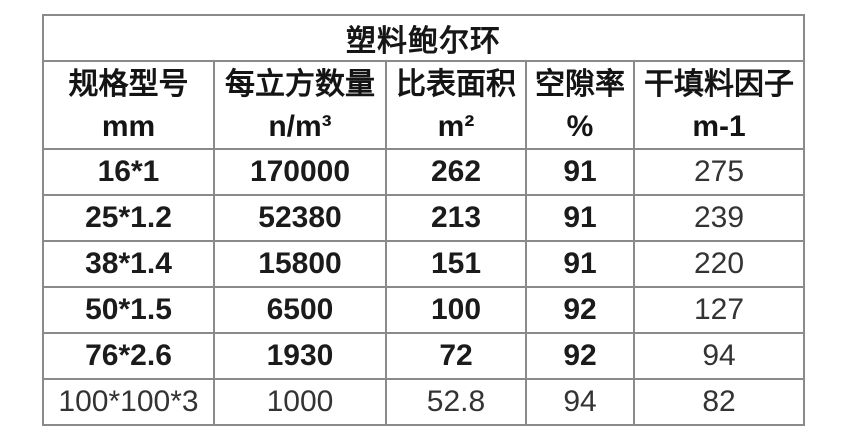 This screenshot has height=446, width=847. Describe the element at coordinates (719, 264) in the screenshot. I see `cell-packing-factor: 220` at that location.